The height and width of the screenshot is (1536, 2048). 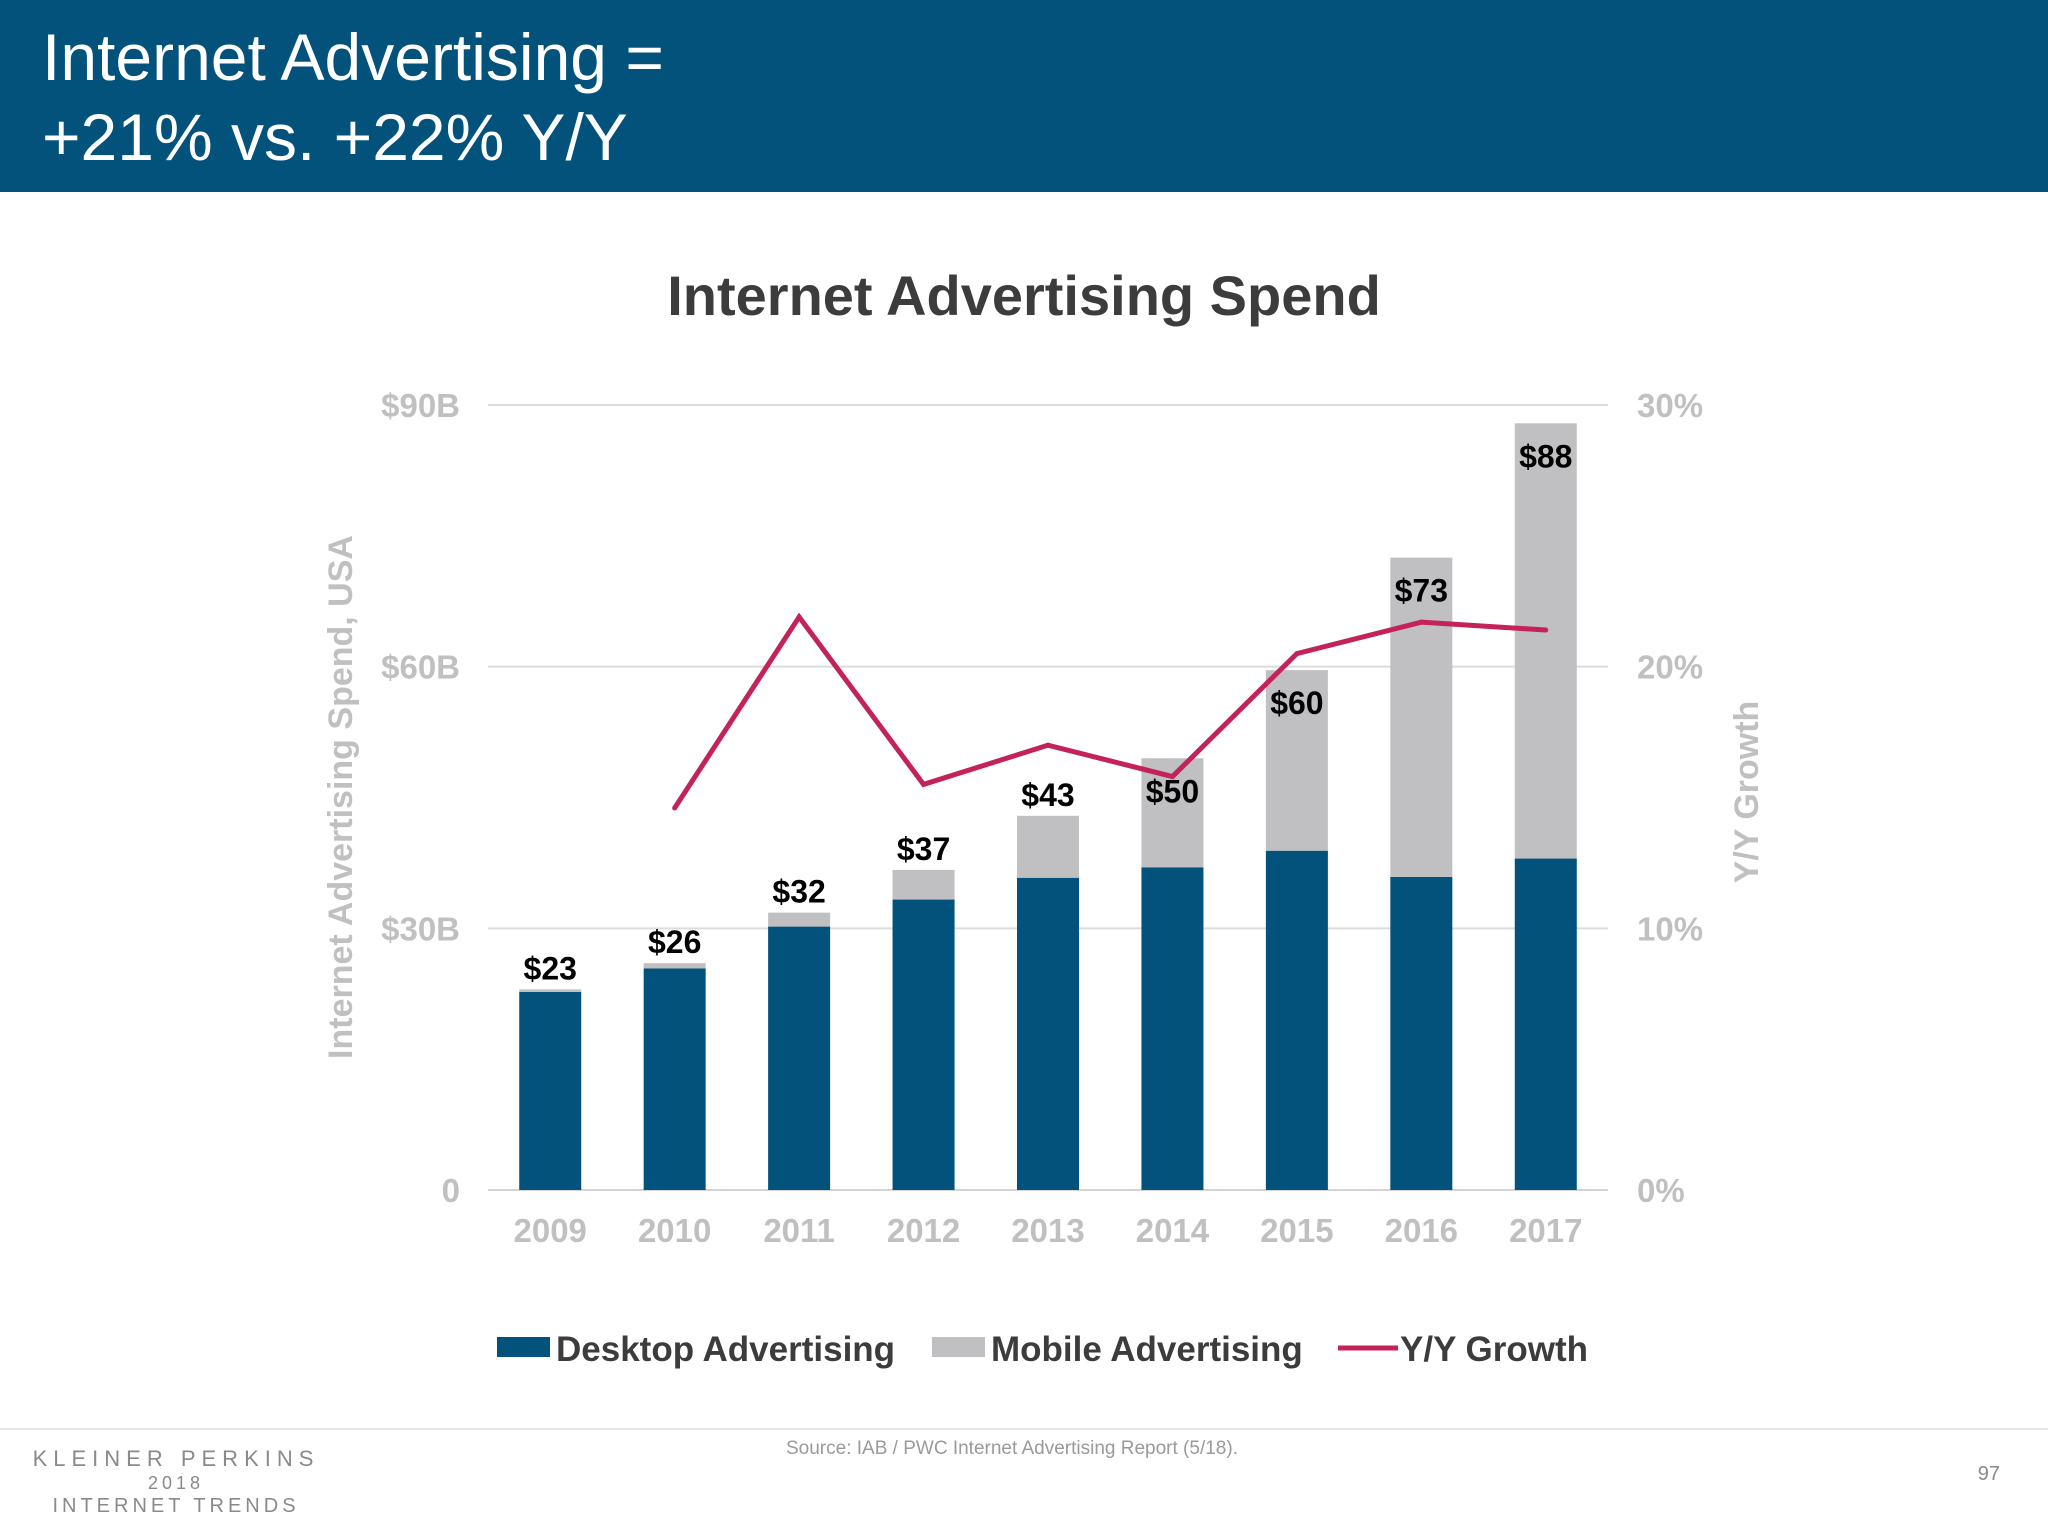 I want to click on legend-label-mobile: Mobile Advertising, so click(x=1147, y=1349).